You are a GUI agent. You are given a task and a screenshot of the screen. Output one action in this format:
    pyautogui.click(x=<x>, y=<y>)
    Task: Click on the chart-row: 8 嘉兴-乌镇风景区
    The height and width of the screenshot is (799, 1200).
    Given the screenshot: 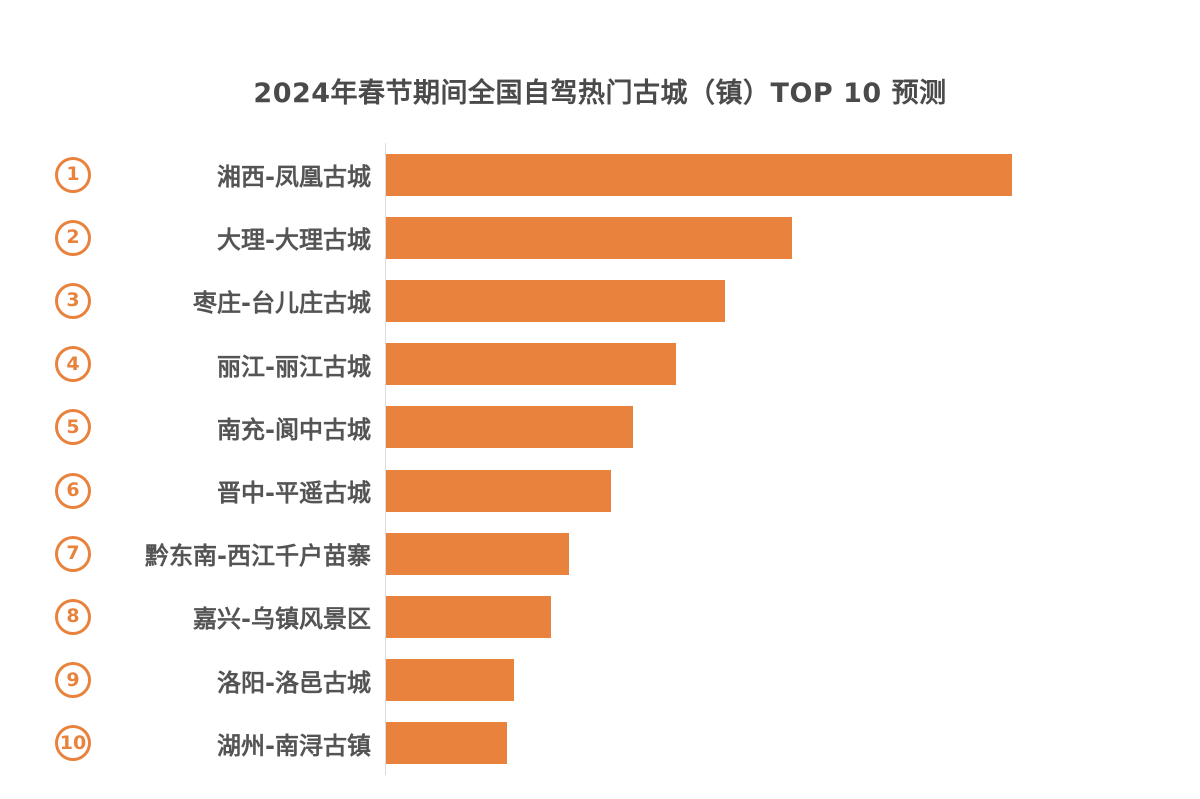 What is the action you would take?
    pyautogui.click(x=600, y=617)
    